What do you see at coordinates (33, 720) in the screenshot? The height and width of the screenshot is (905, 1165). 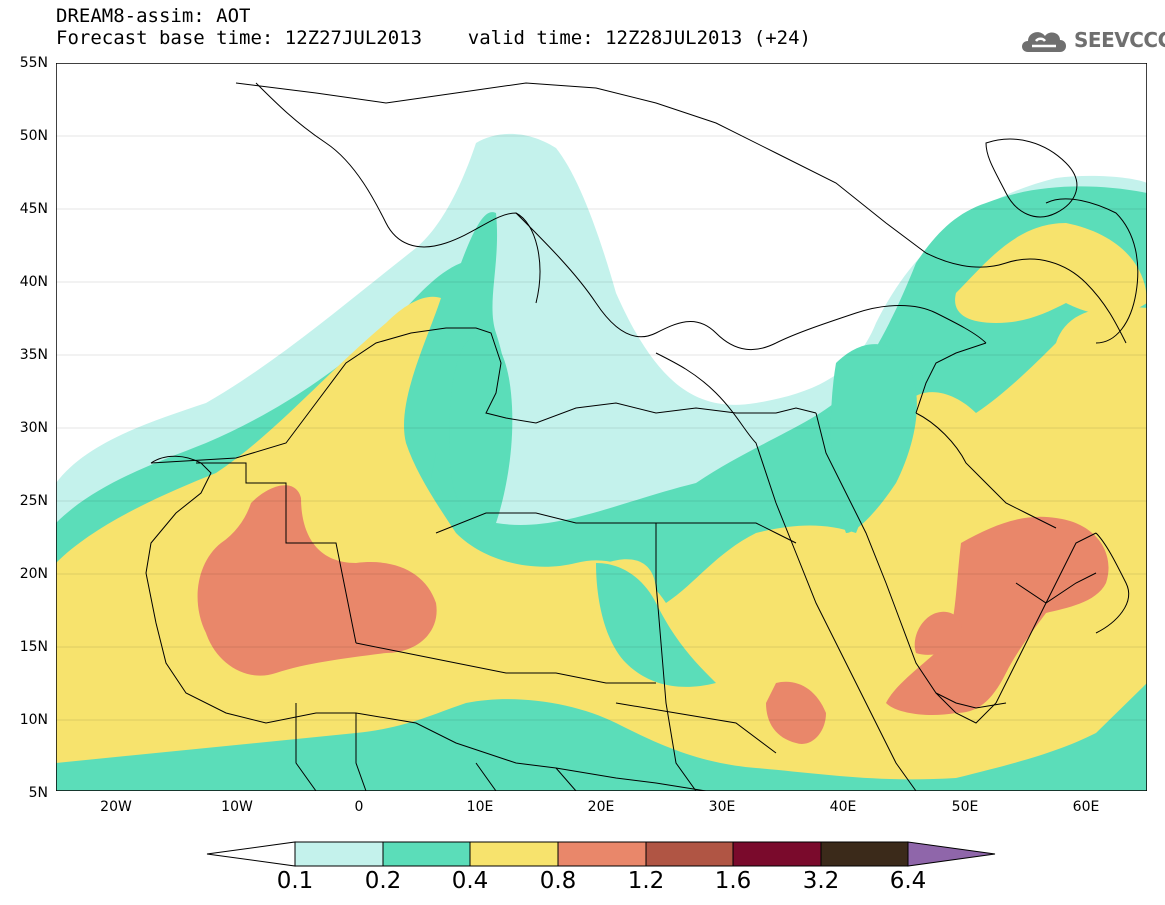 I see `lat-label: 10N` at bounding box center [33, 720].